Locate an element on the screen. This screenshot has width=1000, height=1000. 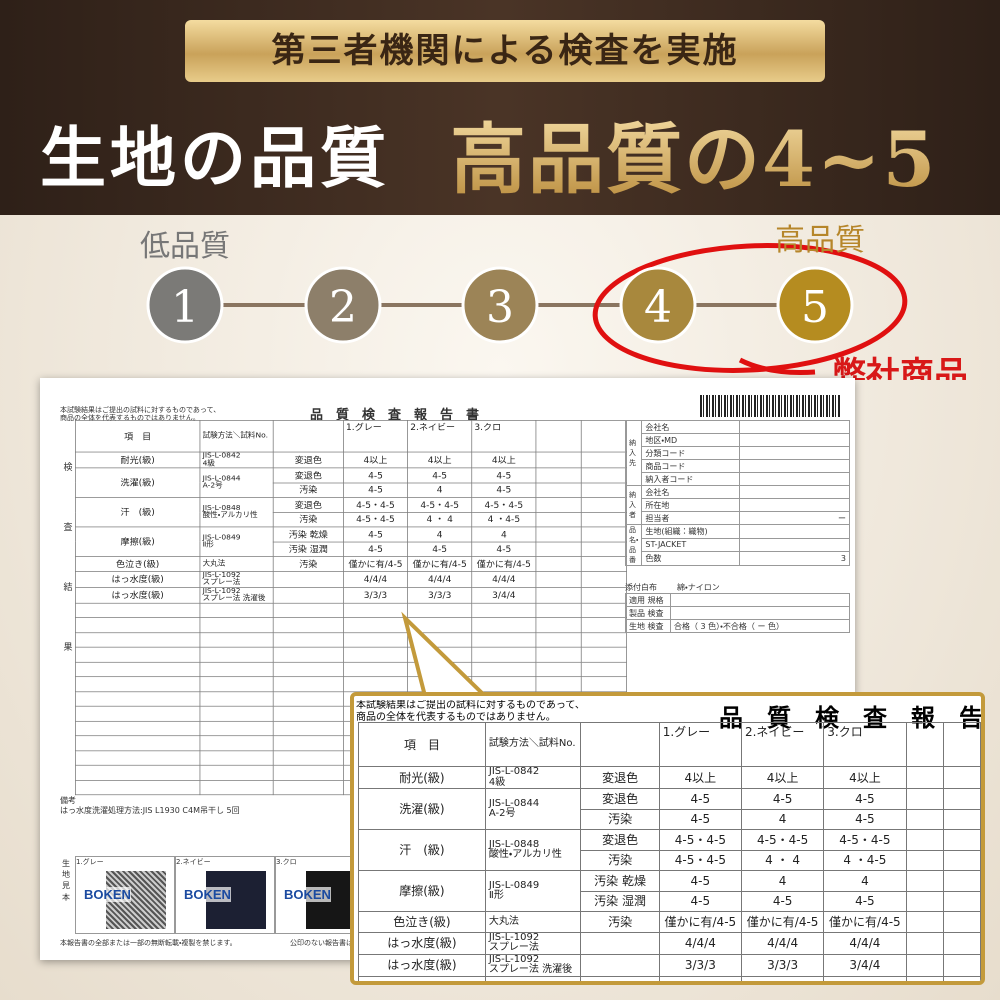
side-row: 品名・品番 生地(組織：織物) is located at coordinates (737, 545).